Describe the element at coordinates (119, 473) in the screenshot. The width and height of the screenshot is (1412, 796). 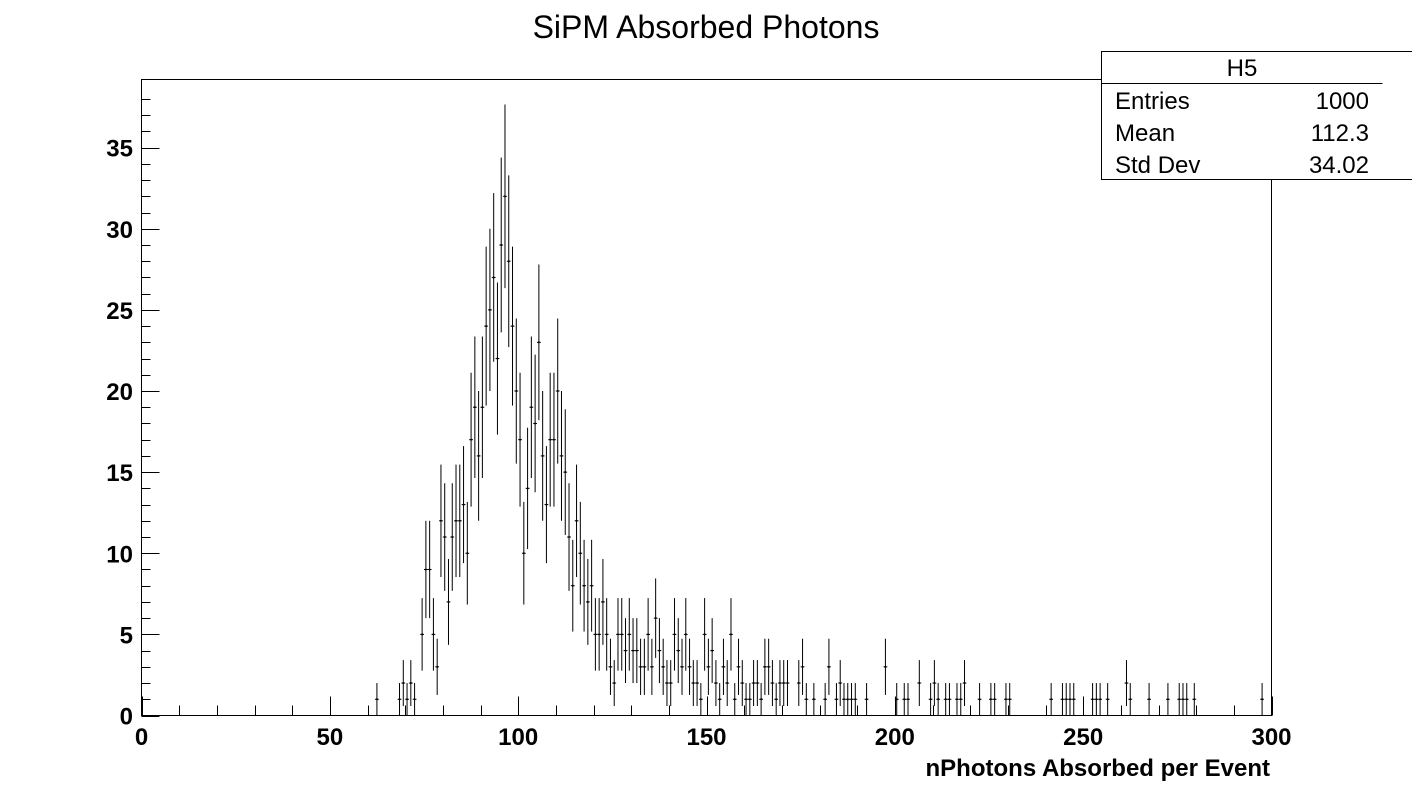
I see `y-tick-label: 15` at that location.